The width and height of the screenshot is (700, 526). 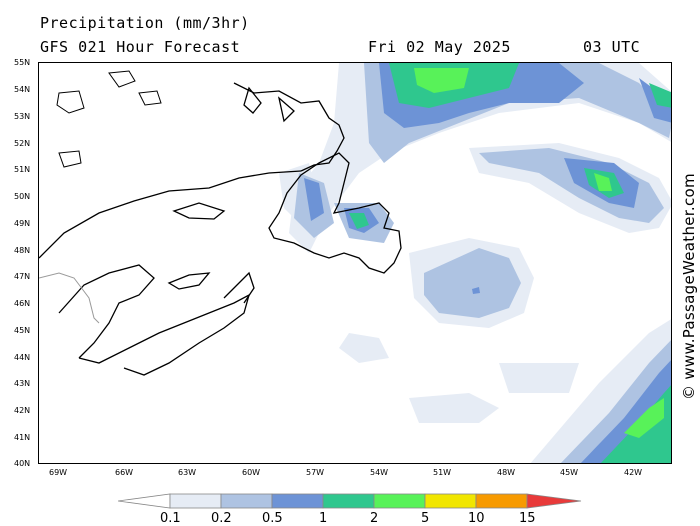 I want to click on lat-label: 49N, so click(x=22, y=223).